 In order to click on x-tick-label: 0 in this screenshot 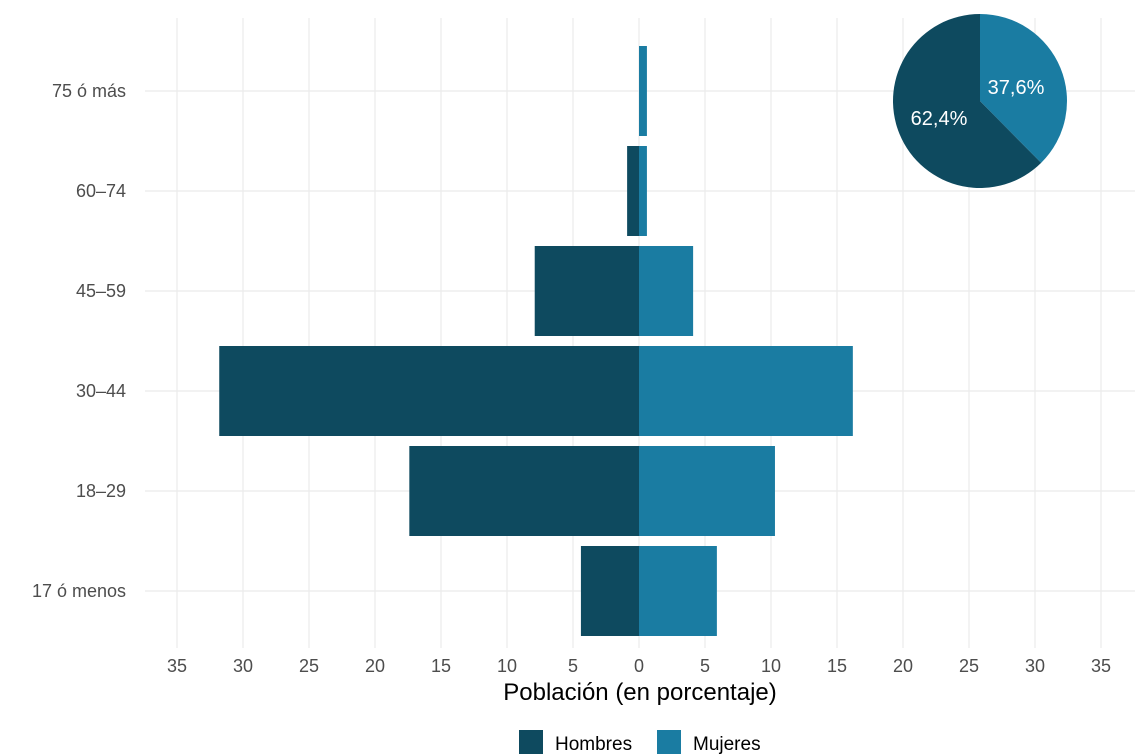, I will do `click(639, 666)`.